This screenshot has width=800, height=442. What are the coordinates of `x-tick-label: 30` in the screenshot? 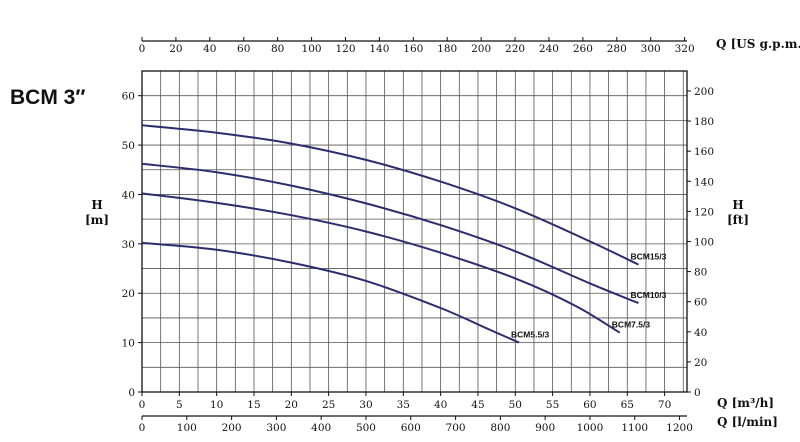 It's located at (365, 405).